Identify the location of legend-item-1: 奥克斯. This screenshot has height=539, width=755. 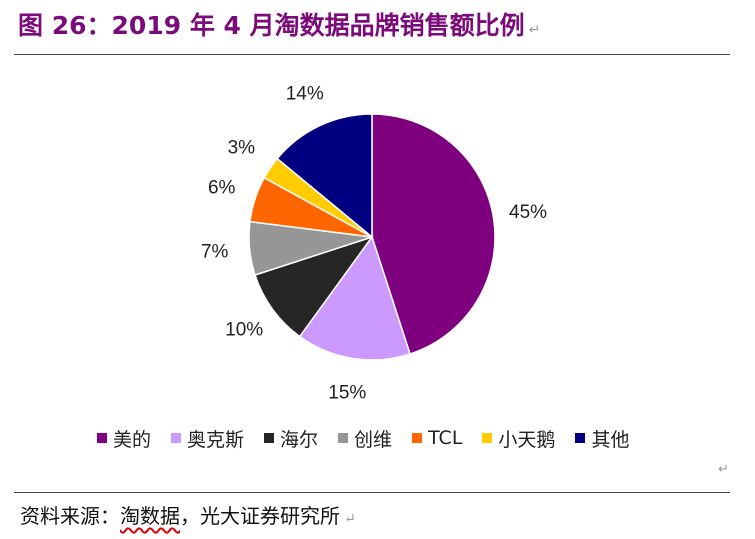
(207, 438).